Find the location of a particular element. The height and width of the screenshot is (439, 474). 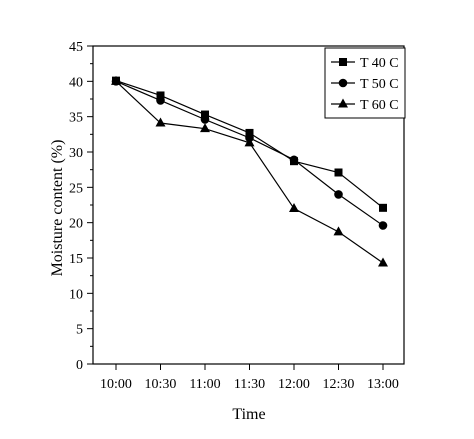

y-axis-ticks: 0 5 10 15 20 25 30 35 40 45 is located at coordinates (81, 206).